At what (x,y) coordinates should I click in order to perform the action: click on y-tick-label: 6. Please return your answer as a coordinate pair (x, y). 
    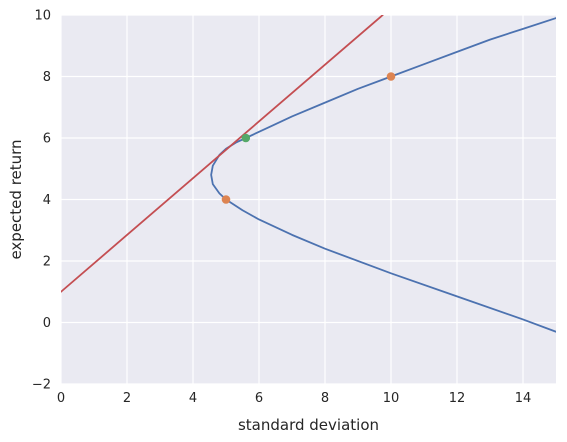
    Looking at the image, I should click on (47, 139).